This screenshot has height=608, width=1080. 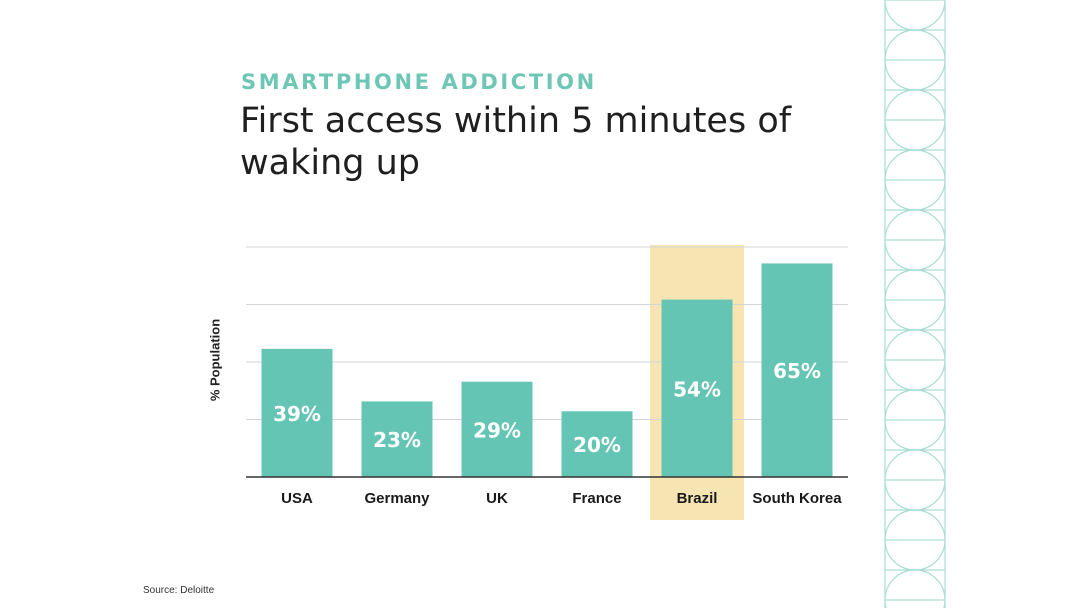 What do you see at coordinates (419, 82) in the screenshot?
I see `chart-kicker: SMARTPHONE ADDICTION` at bounding box center [419, 82].